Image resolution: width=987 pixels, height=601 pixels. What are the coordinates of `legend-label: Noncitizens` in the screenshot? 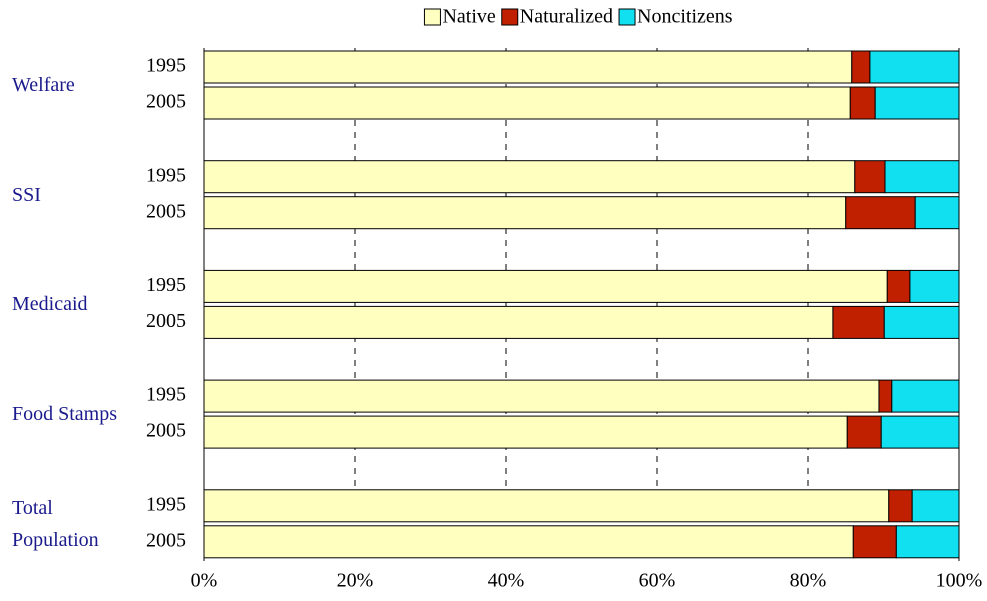 It's located at (685, 17).